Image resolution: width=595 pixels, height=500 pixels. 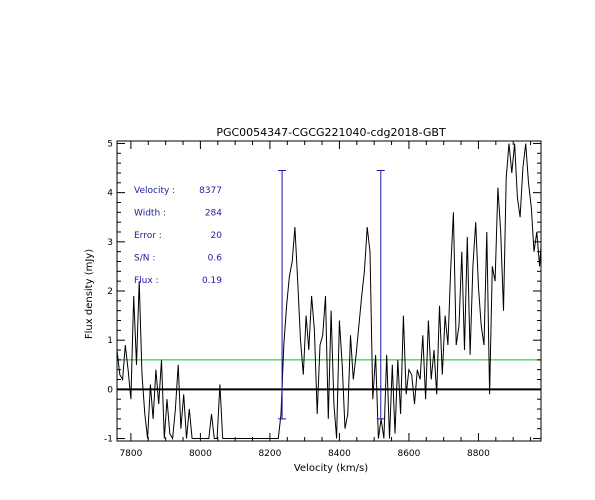 I want to click on y-tick-label: 1, so click(x=110, y=341).